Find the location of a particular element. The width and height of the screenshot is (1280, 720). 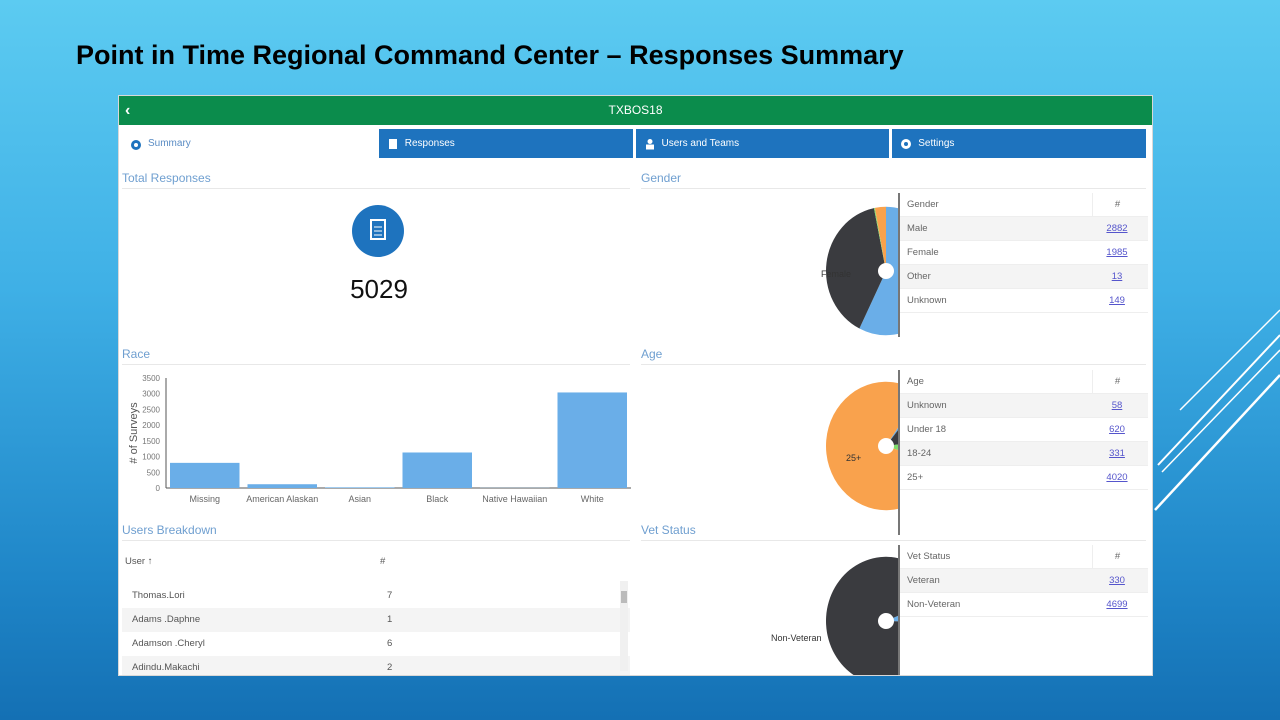

chevron-left-icon: ‹ is located at coordinates (128, 110).